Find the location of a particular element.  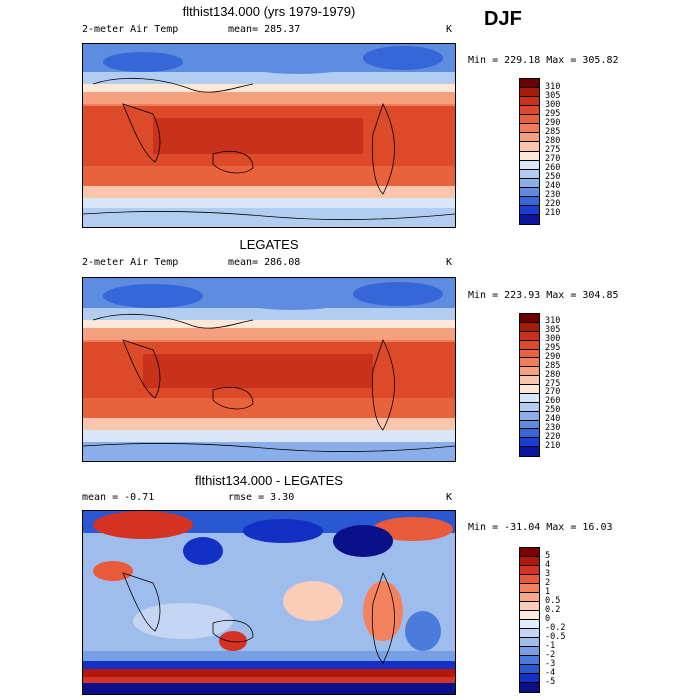

panel-2-map-field is located at coordinates (269, 369).